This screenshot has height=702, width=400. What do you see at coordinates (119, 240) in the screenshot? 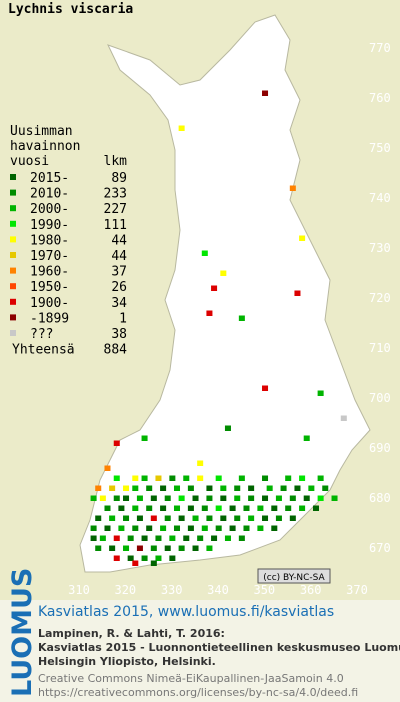
I see `legend-count: 44` at bounding box center [119, 240].